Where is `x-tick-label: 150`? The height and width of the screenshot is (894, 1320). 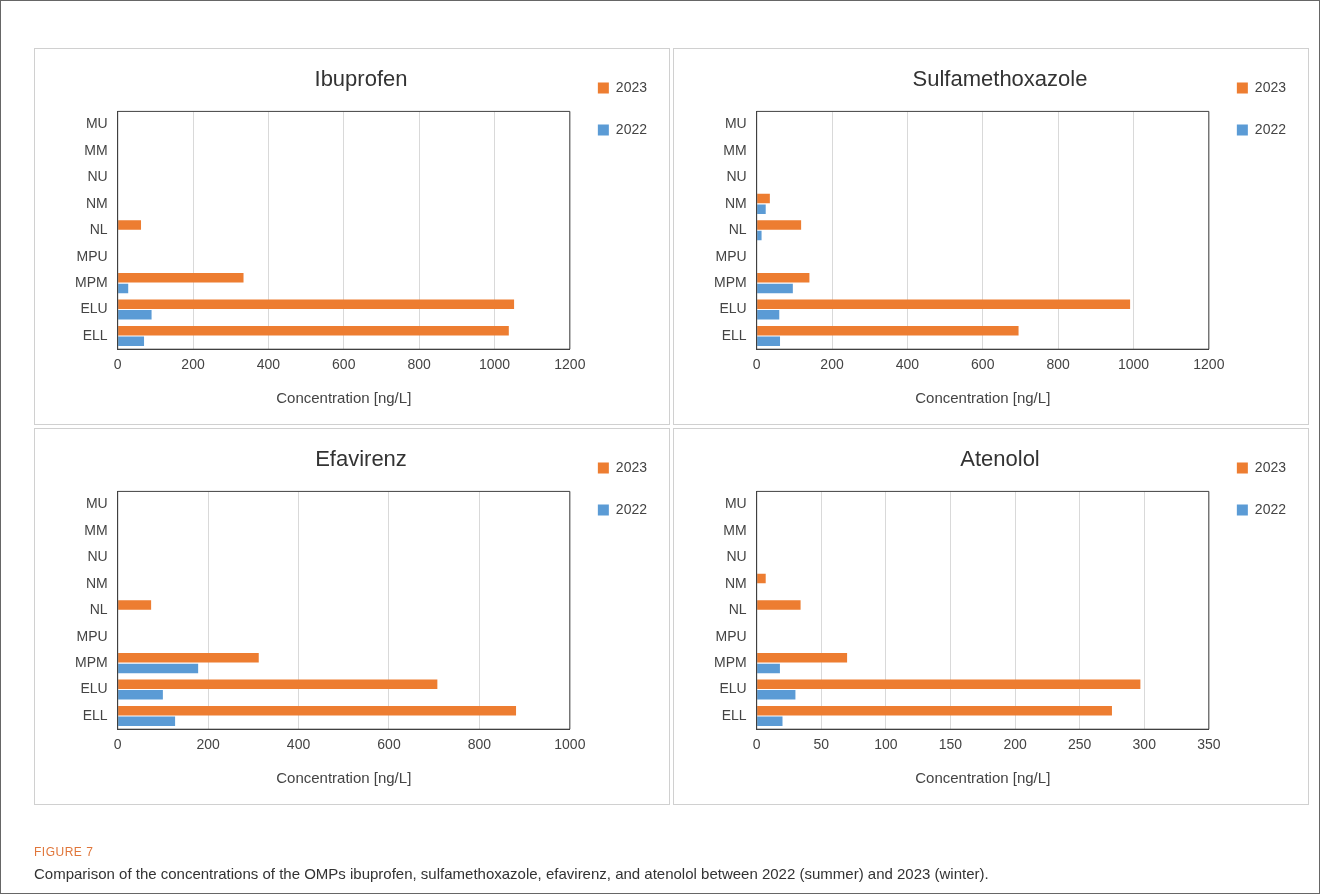 x-tick-label: 150 is located at coordinates (950, 744).